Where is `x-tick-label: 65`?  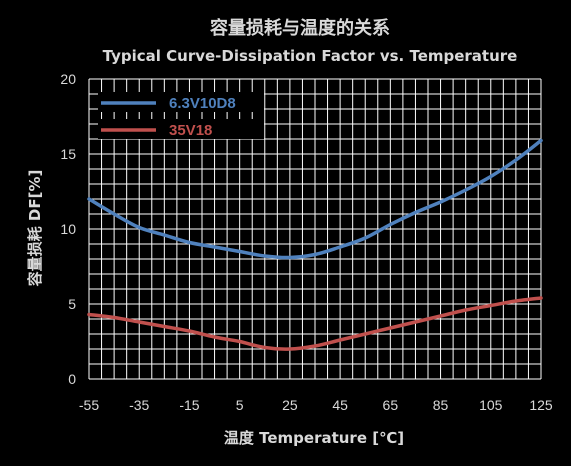
x-tick-label: 65 is located at coordinates (391, 405).